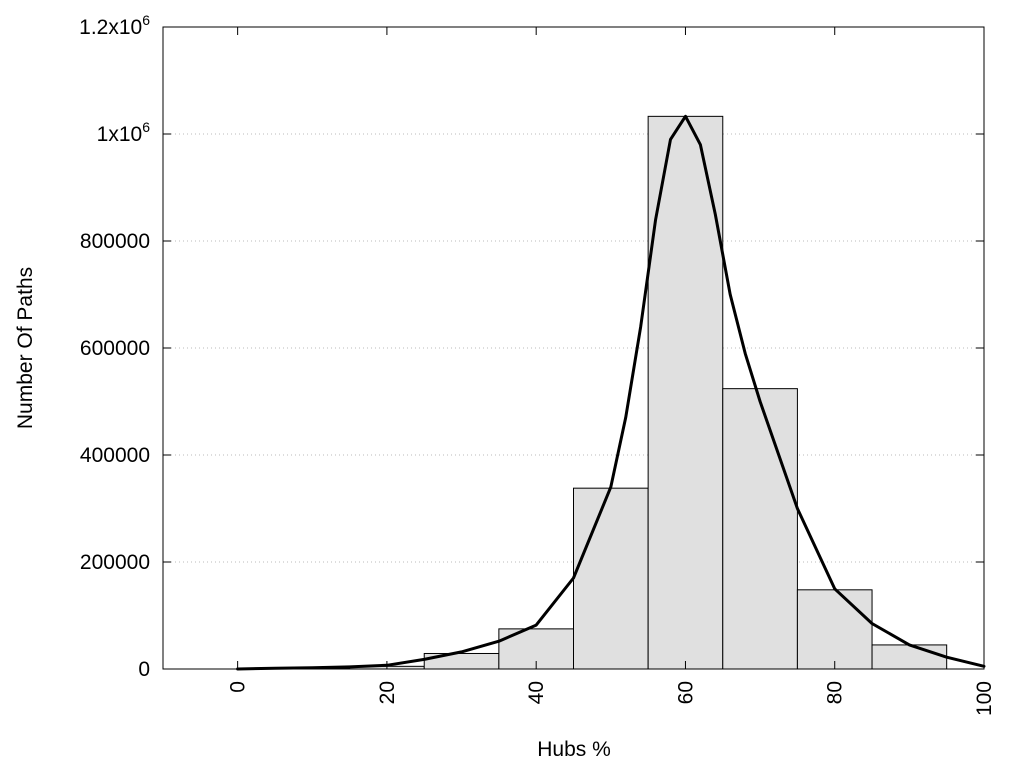 This screenshot has height=768, width=1024. Describe the element at coordinates (144, 669) in the screenshot. I see `y-tick-label: 0` at that location.